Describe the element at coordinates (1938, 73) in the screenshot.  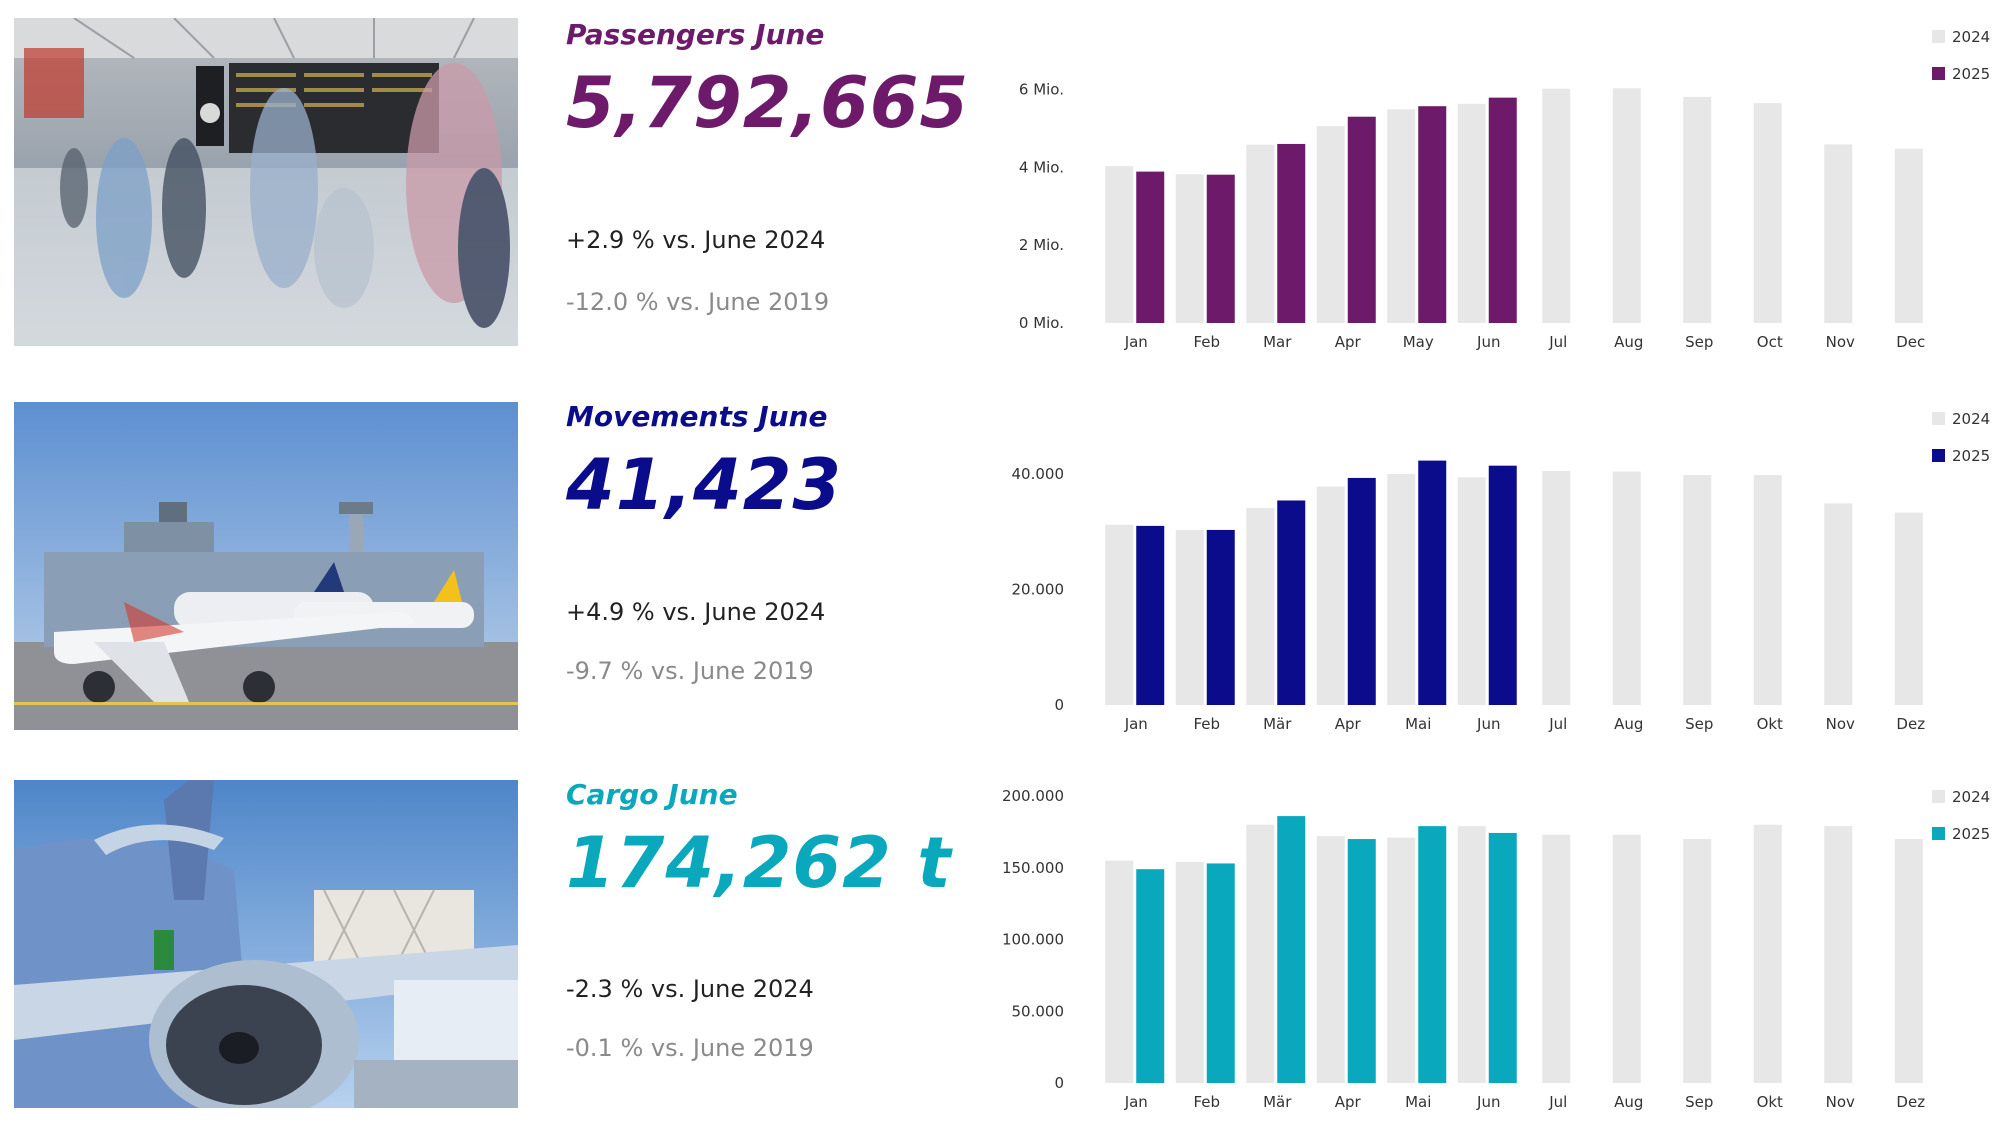
I see `legend-swatch-2025` at that location.